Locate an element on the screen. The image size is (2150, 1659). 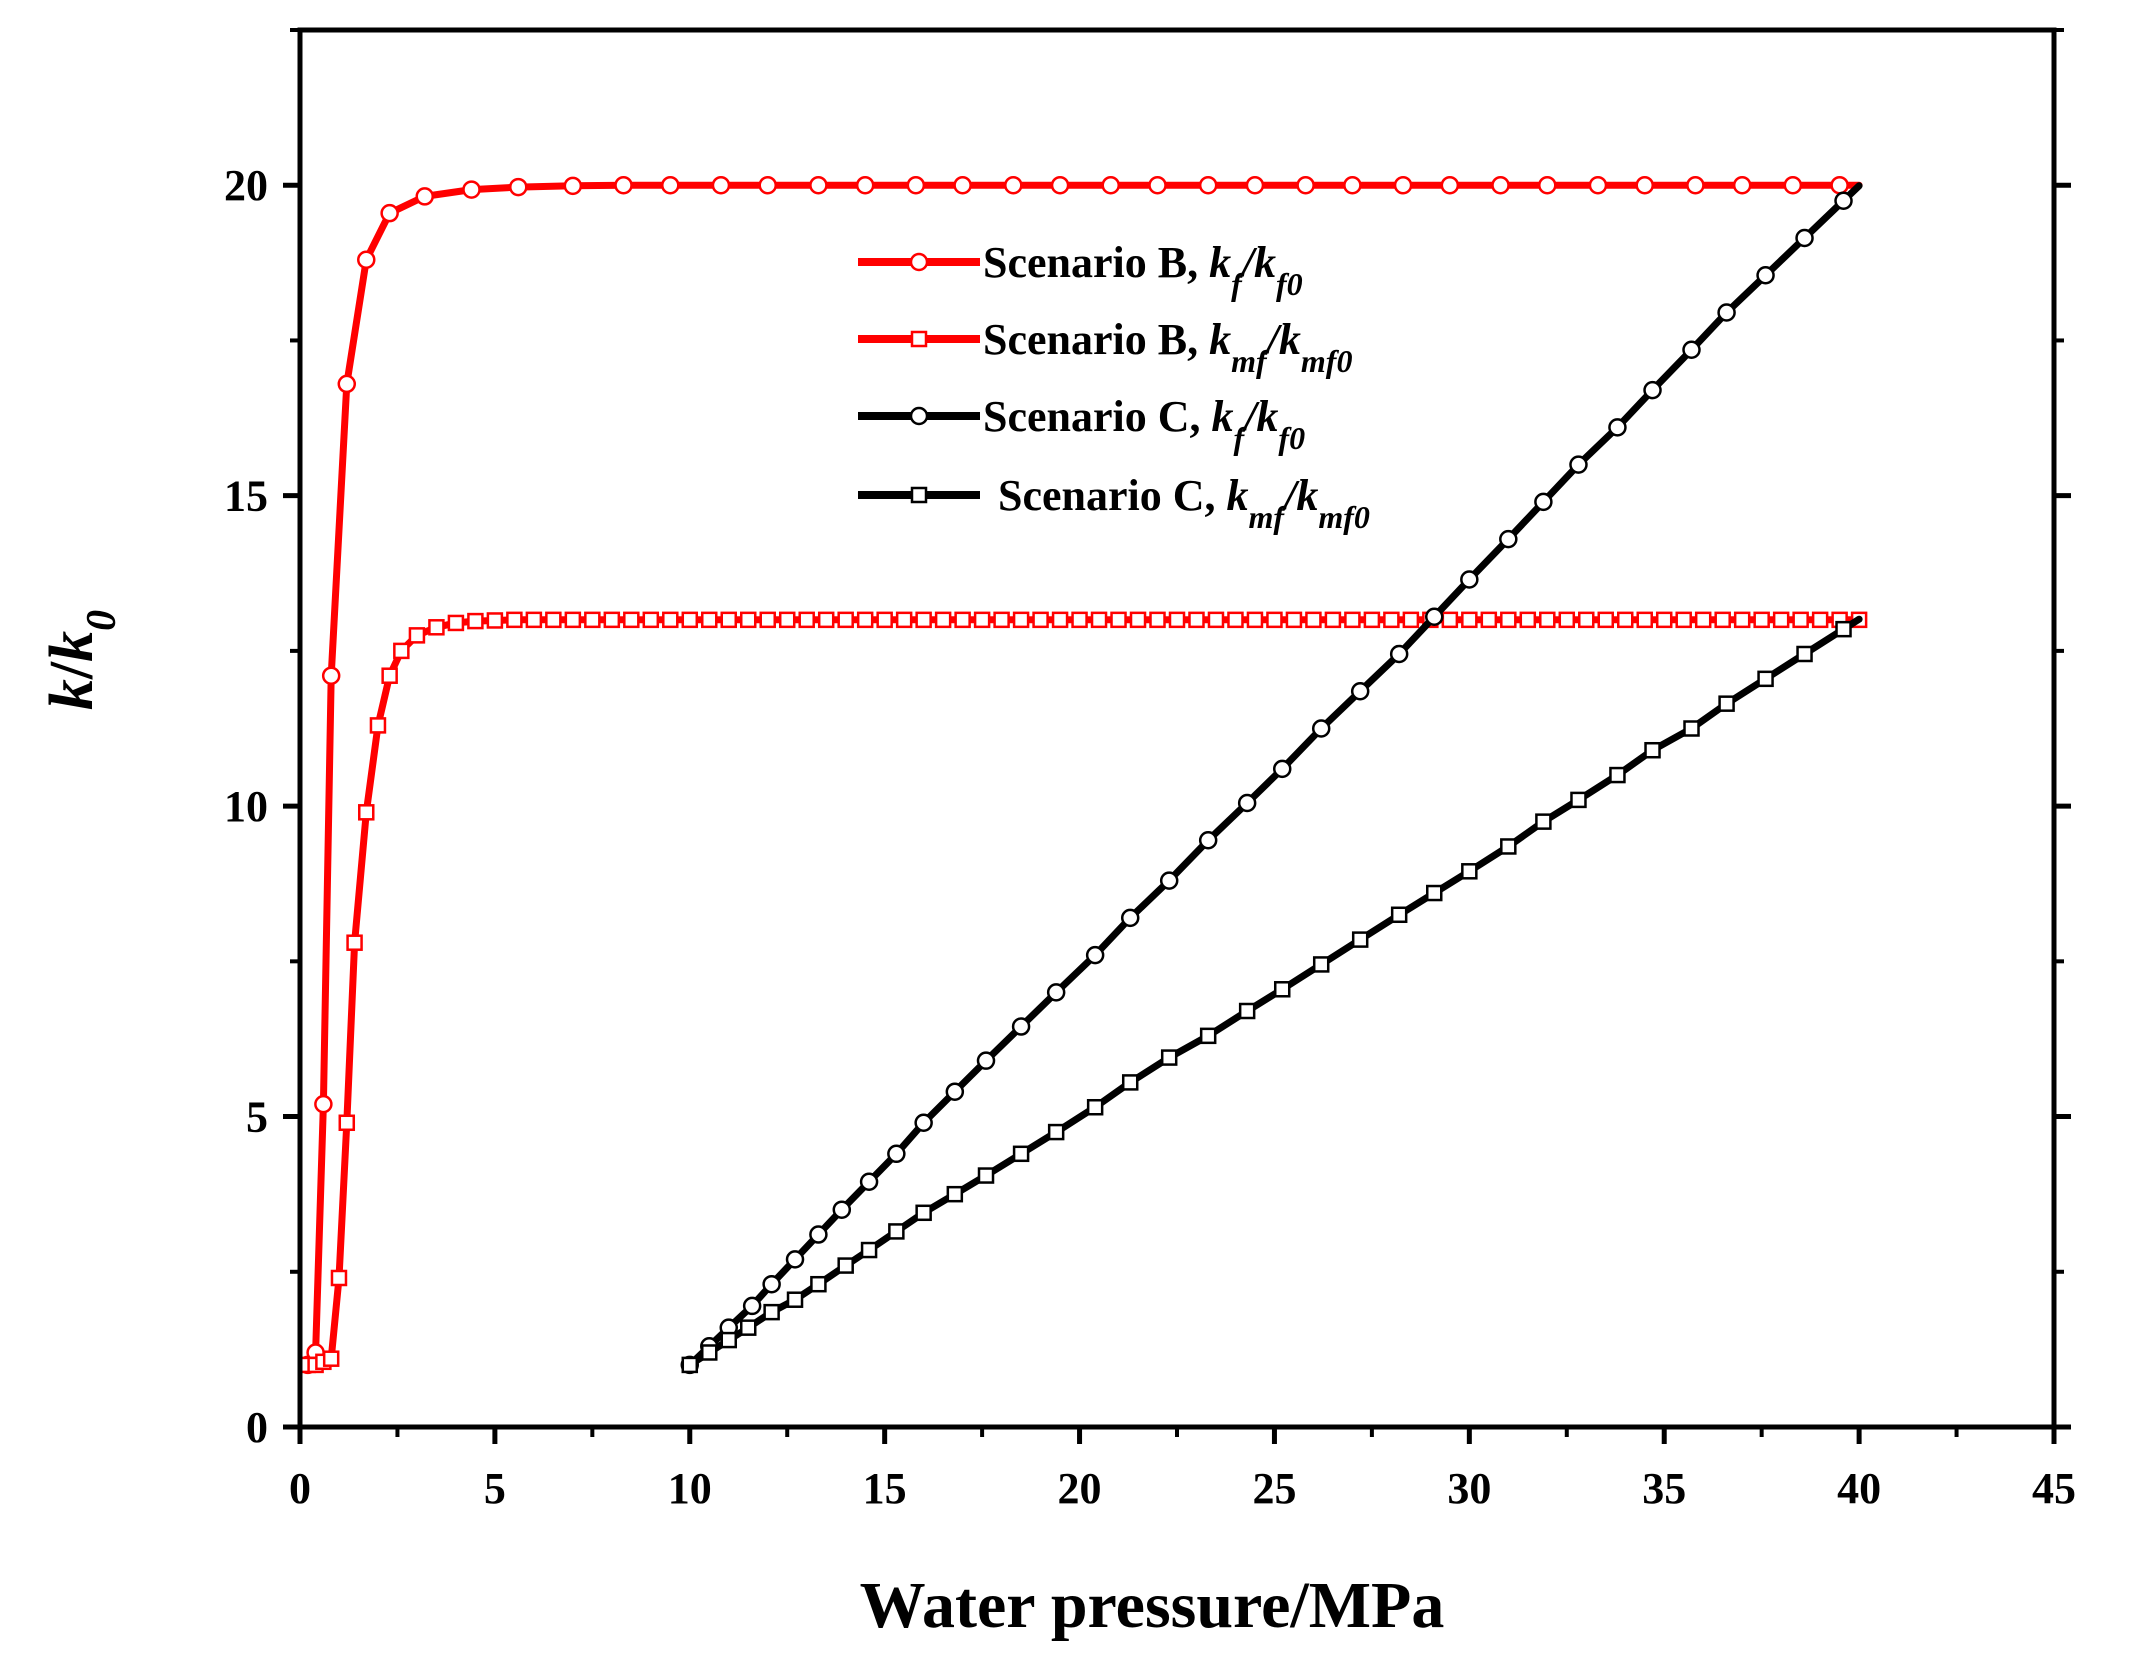
legend-label-part: Scenario B, is located at coordinates (1096, 339).